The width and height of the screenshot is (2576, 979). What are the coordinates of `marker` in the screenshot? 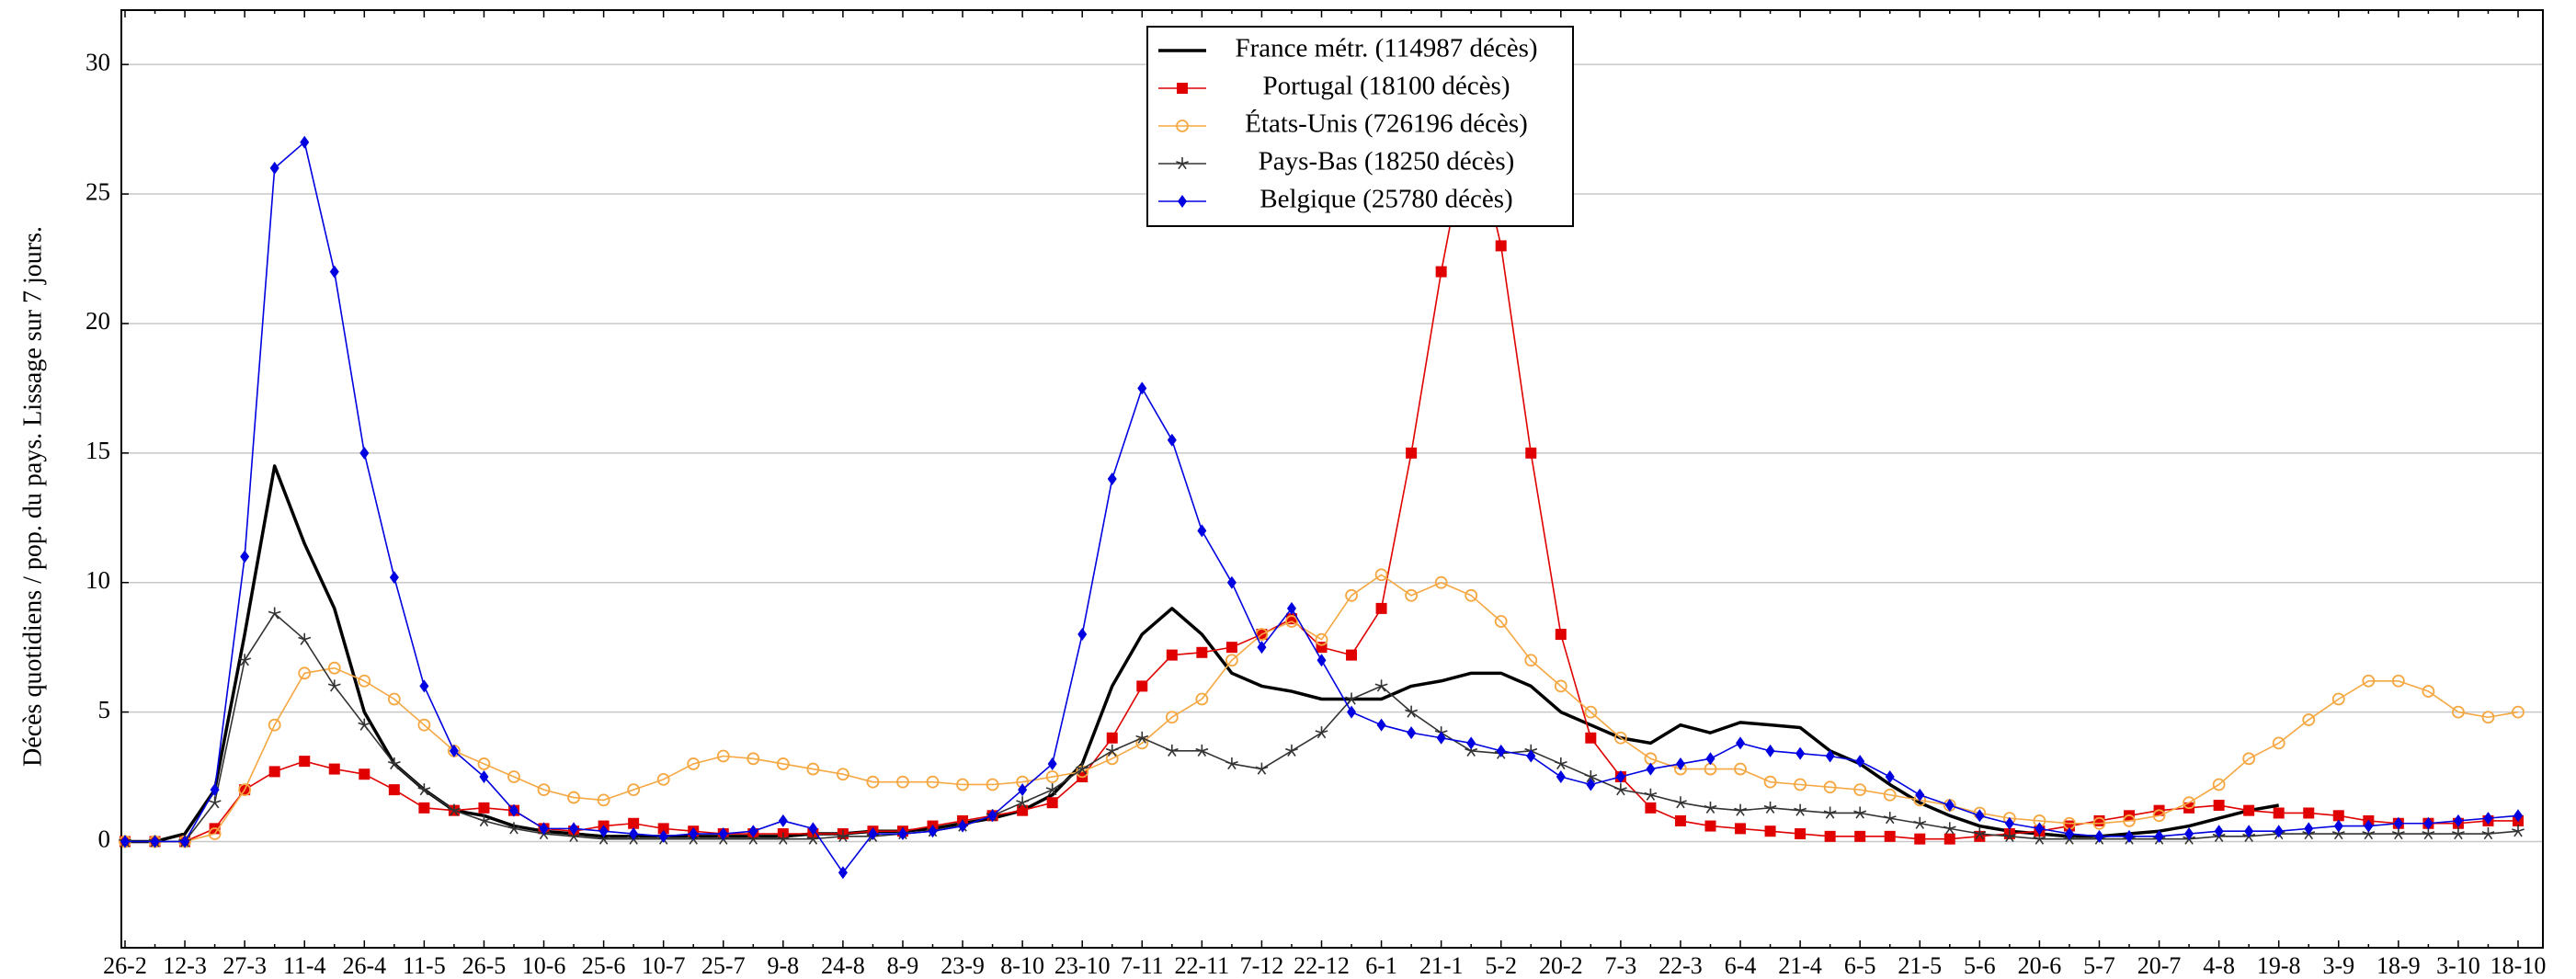 It's located at (1182, 126).